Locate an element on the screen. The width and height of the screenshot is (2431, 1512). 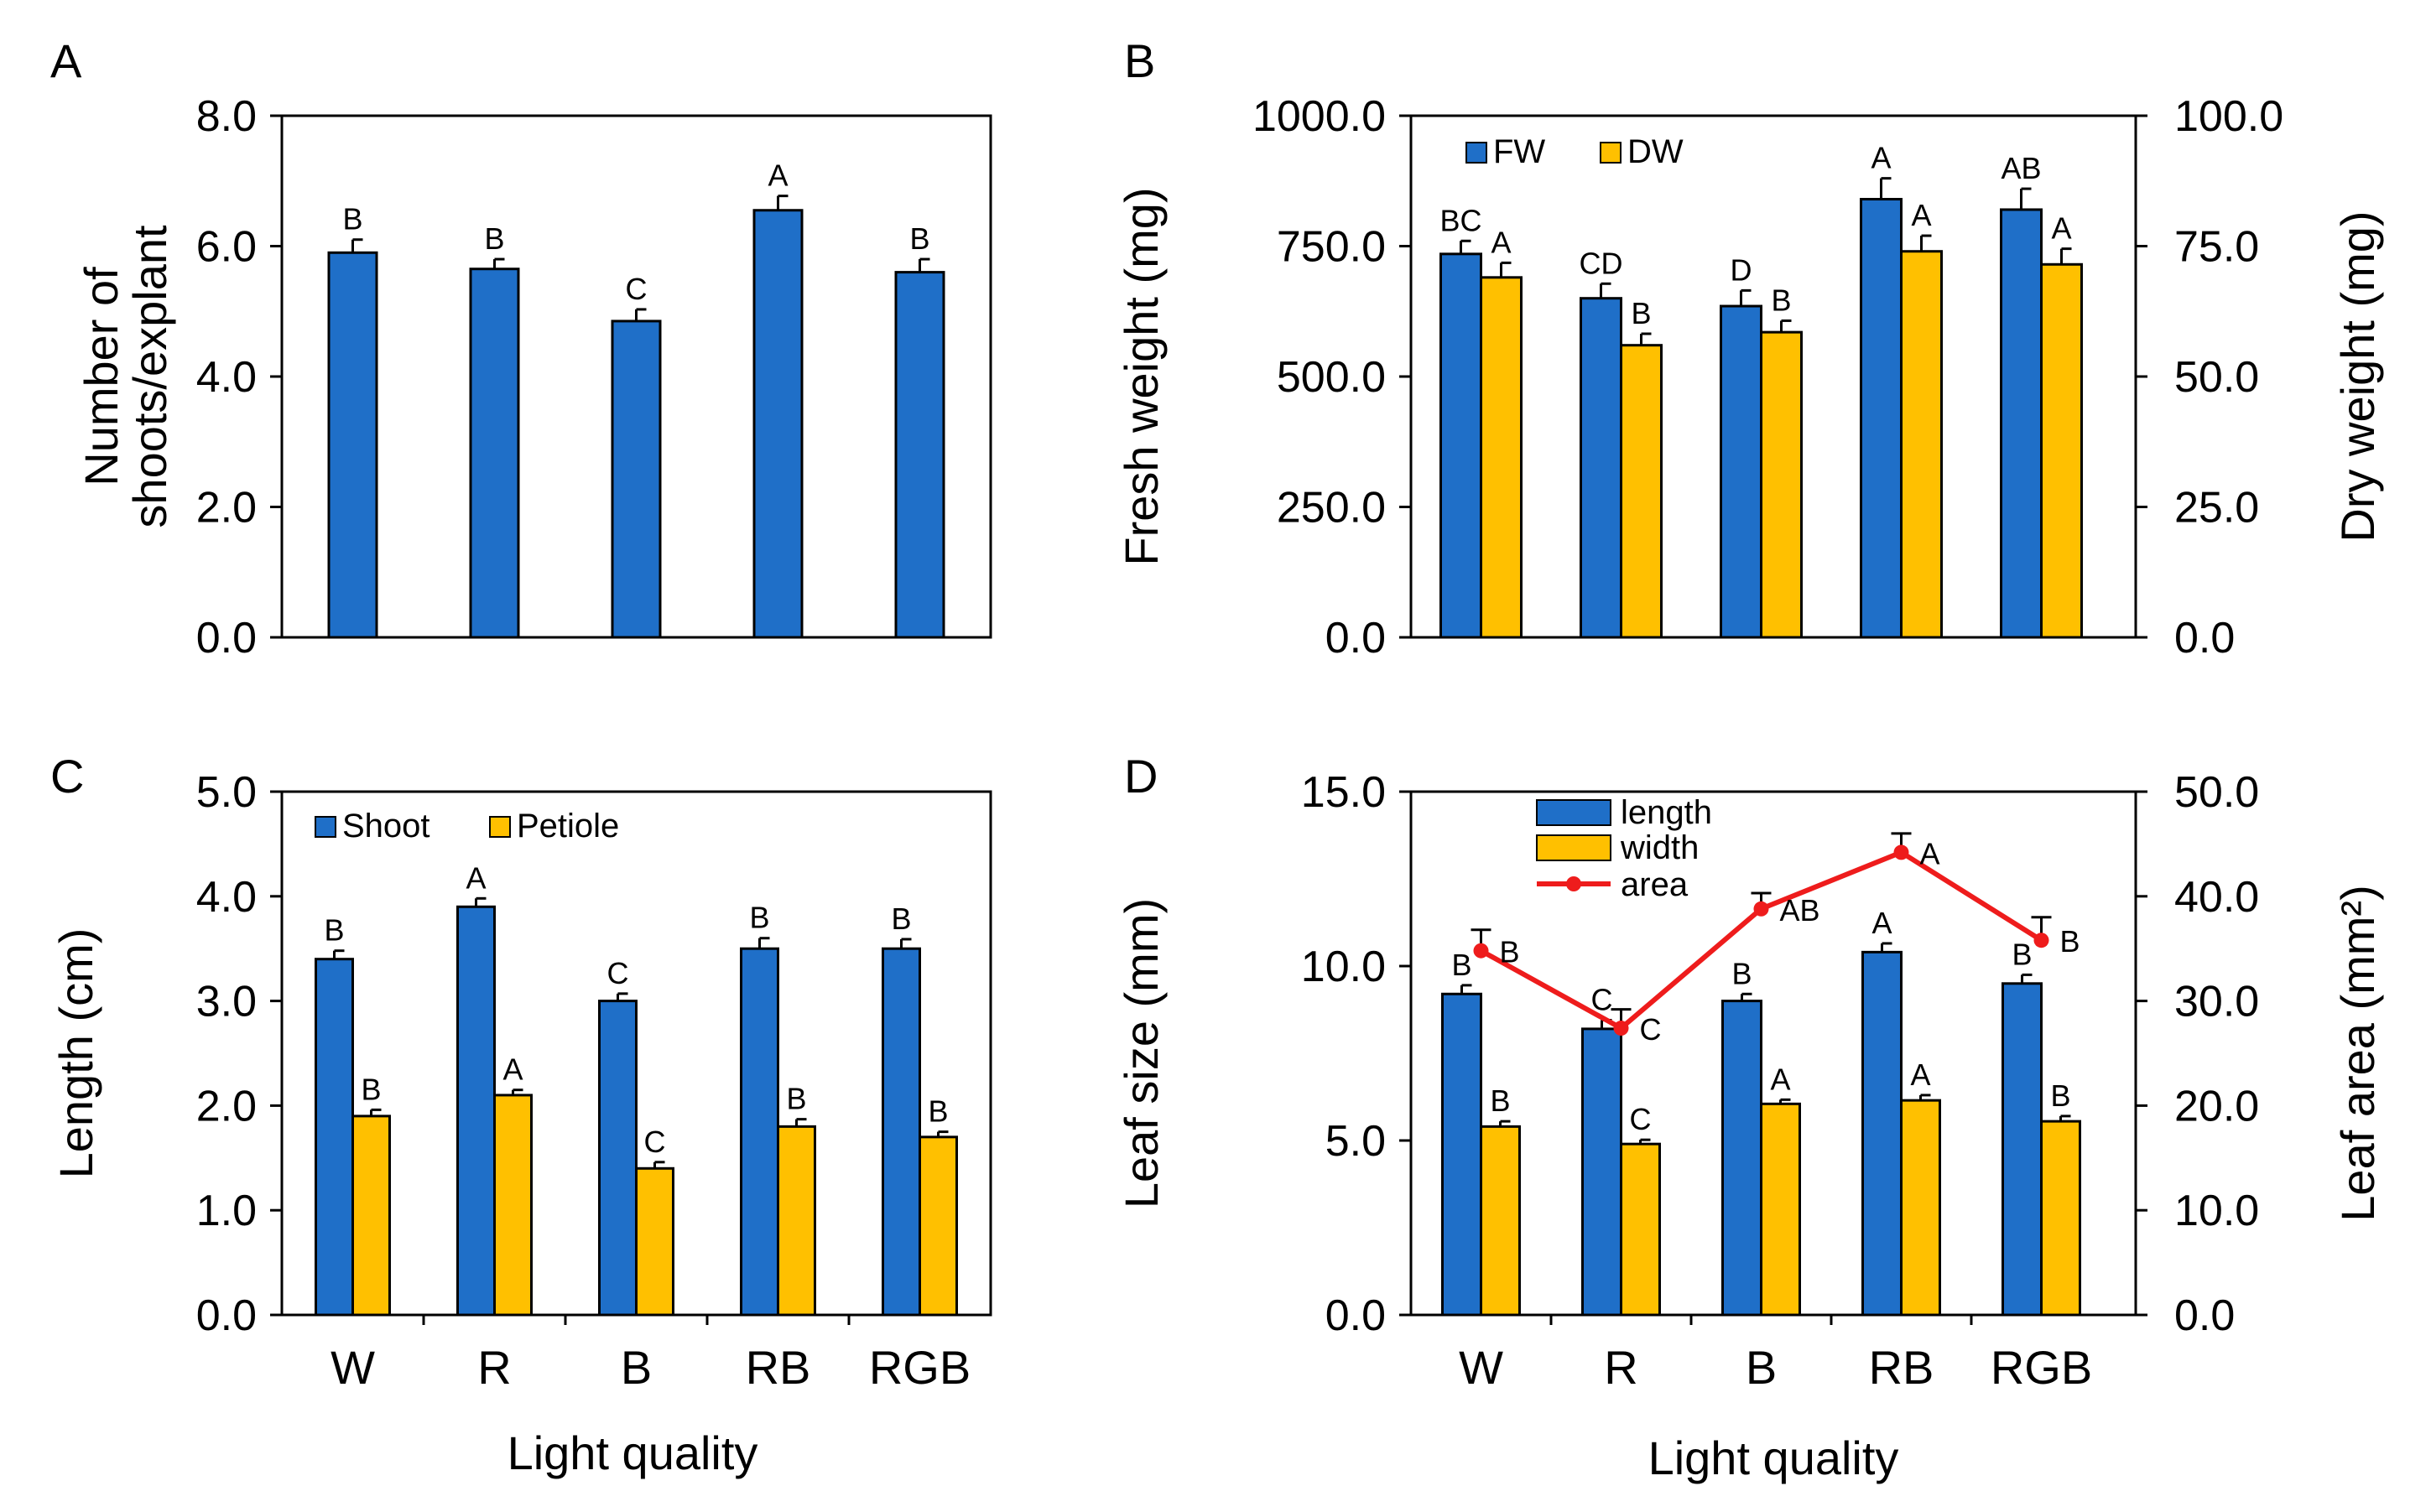
ytick-label-b-0: 0.0 is located at coordinates (1356, 638).